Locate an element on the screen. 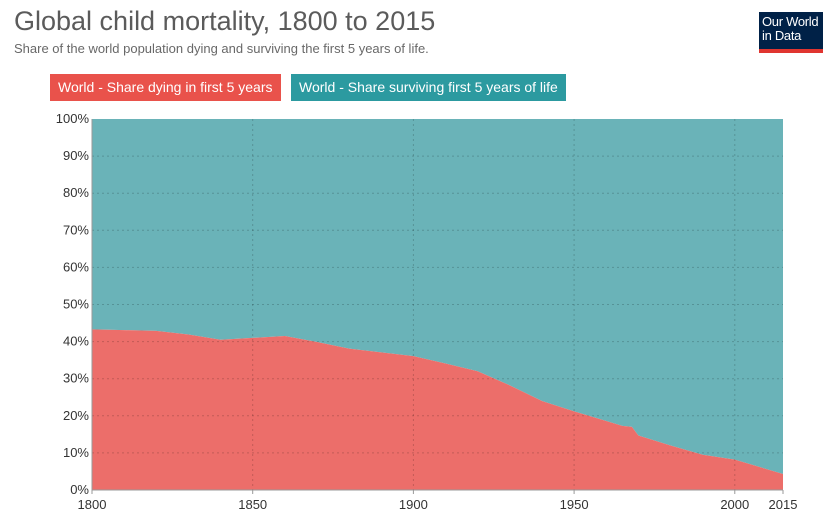 This screenshot has width=837, height=519. y-tick-label: 100% is located at coordinates (73, 118).